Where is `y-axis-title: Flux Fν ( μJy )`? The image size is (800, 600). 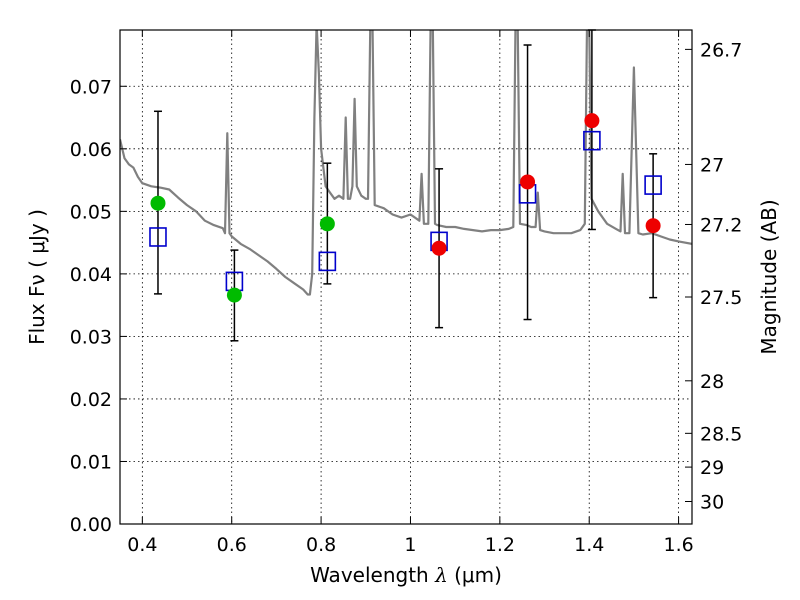
y-axis-title: Flux Fν ( μJy ) is located at coordinates (37, 277).